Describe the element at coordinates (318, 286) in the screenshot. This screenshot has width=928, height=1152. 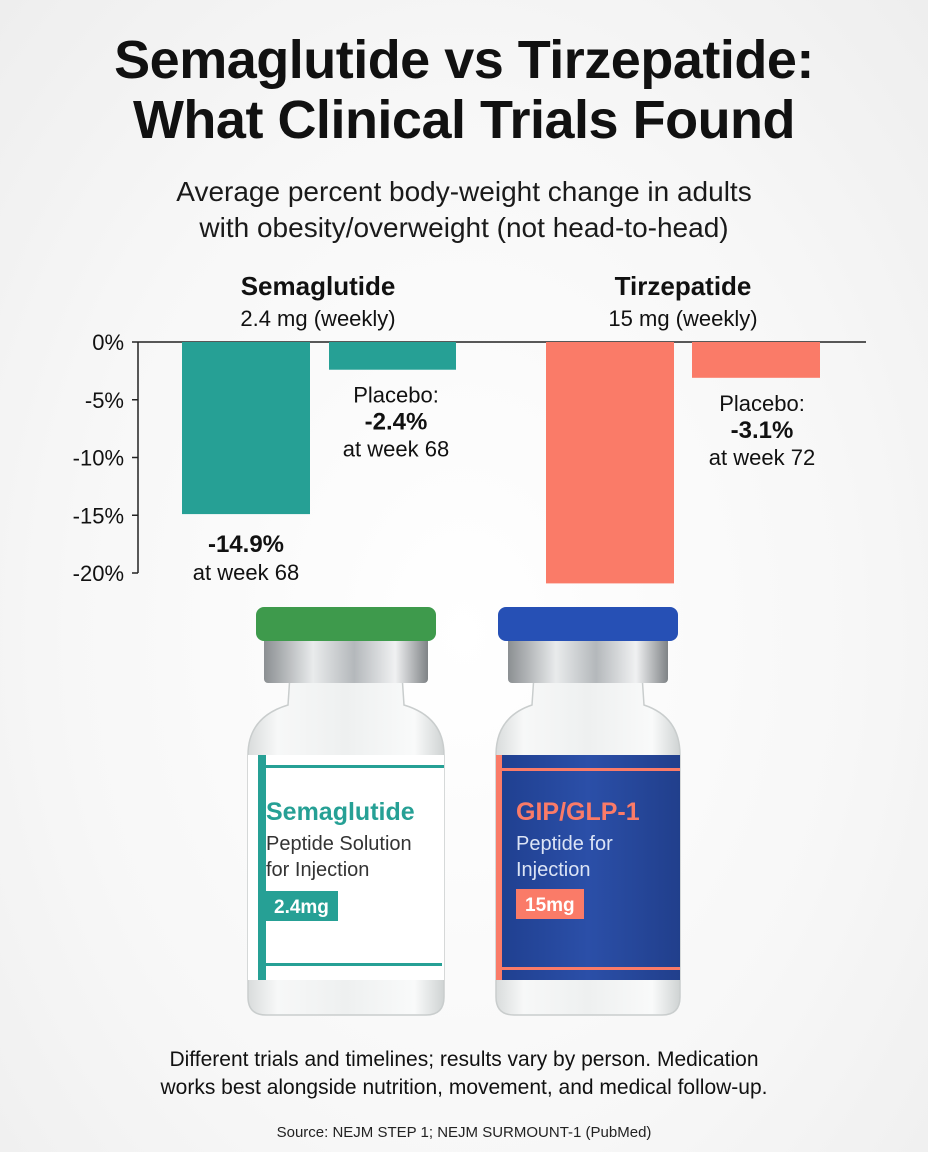
I see `group-name-label: Semaglutide` at that location.